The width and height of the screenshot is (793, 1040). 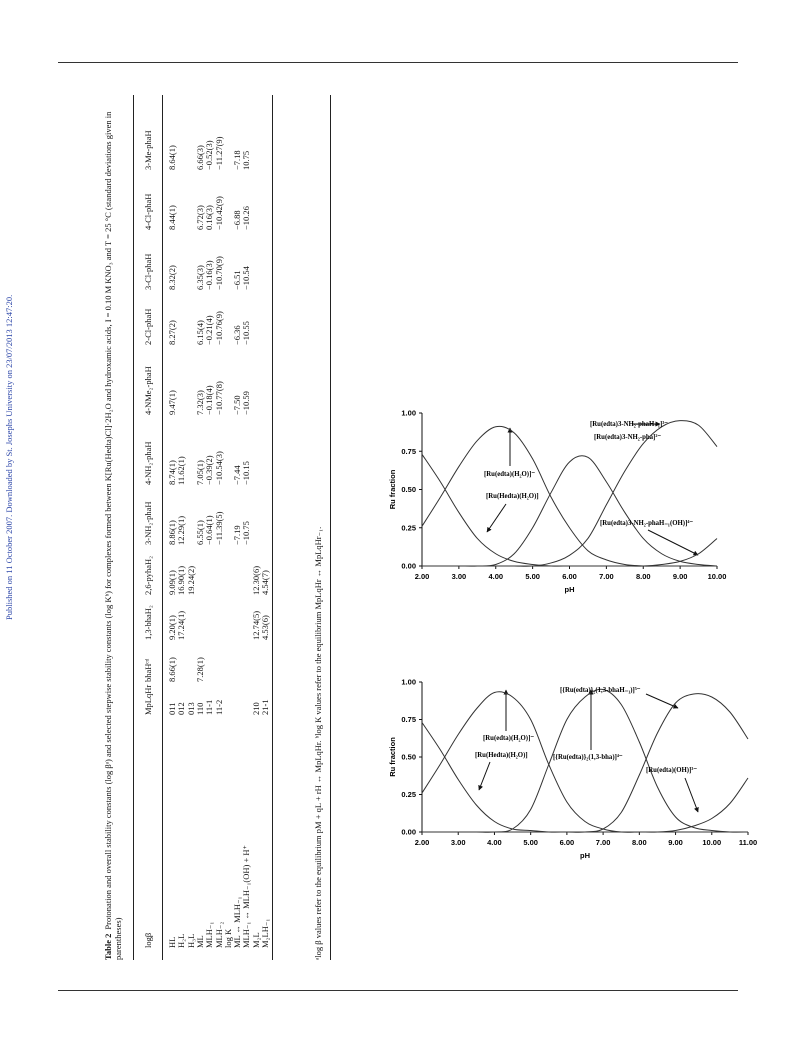 I want to click on footer-rule, so click(x=398, y=990).